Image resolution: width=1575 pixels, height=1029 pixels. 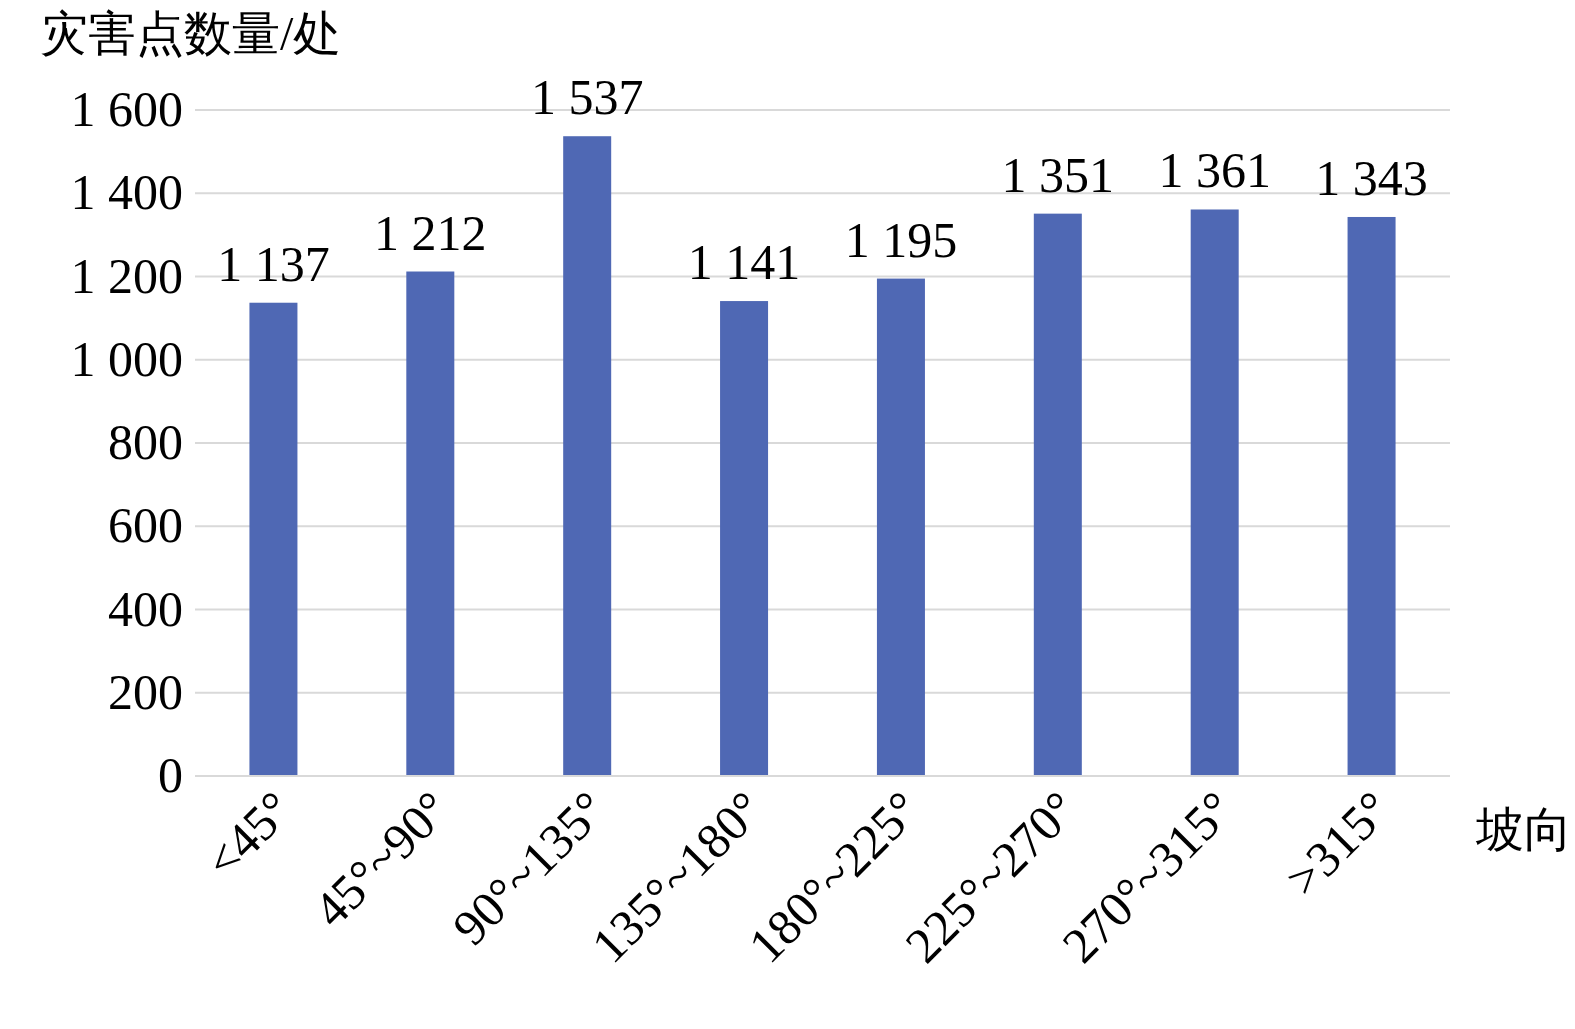 What do you see at coordinates (1523, 829) in the screenshot?
I see `x-axis-title: 坡向` at bounding box center [1523, 829].